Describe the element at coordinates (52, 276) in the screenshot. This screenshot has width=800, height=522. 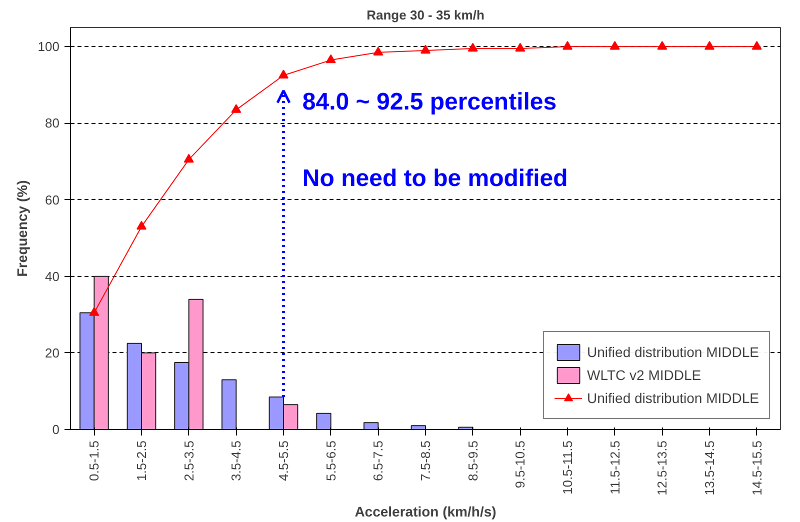
I see `y-tick-label: 40` at that location.